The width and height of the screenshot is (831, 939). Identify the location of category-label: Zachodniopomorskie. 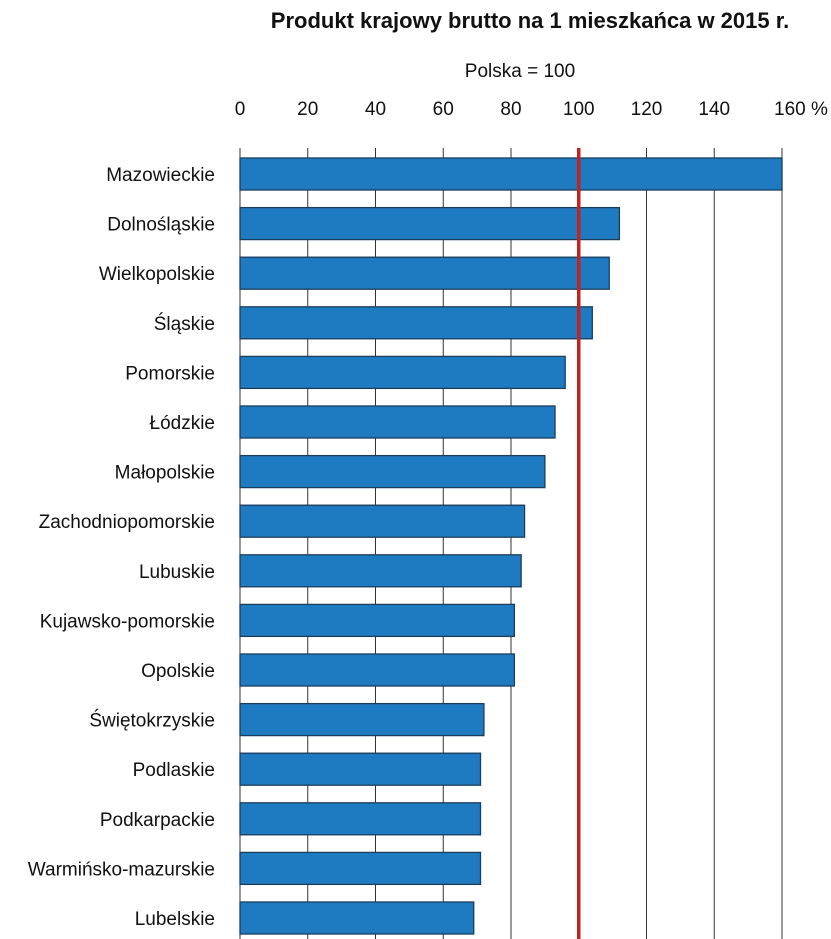
(127, 522).